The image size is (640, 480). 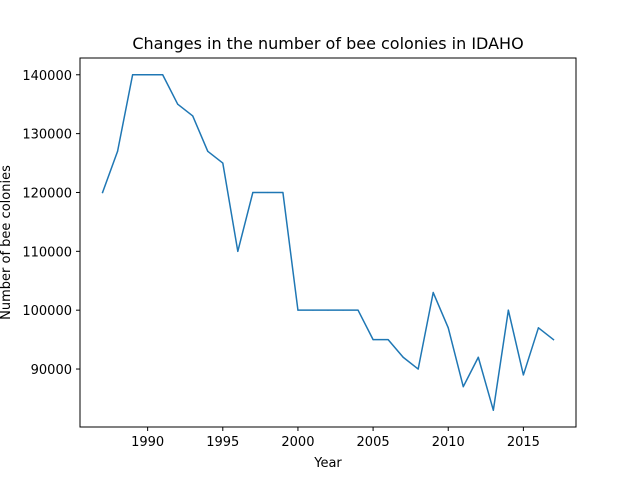 I want to click on y-tick-label: 120000, so click(x=47, y=193).